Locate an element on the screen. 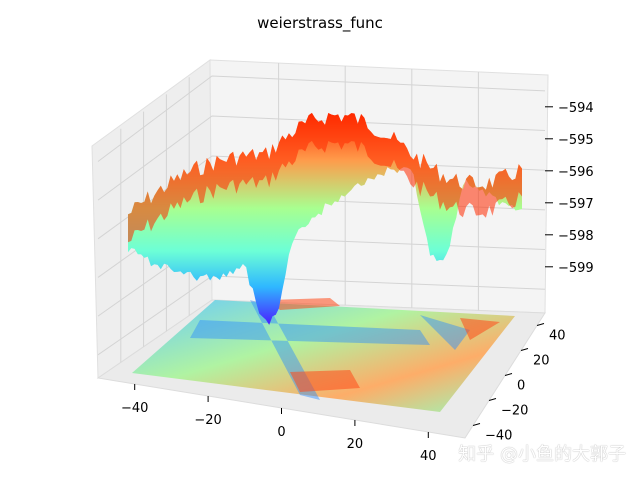 The width and height of the screenshot is (640, 480). z-tick-label: −595 is located at coordinates (576, 140).